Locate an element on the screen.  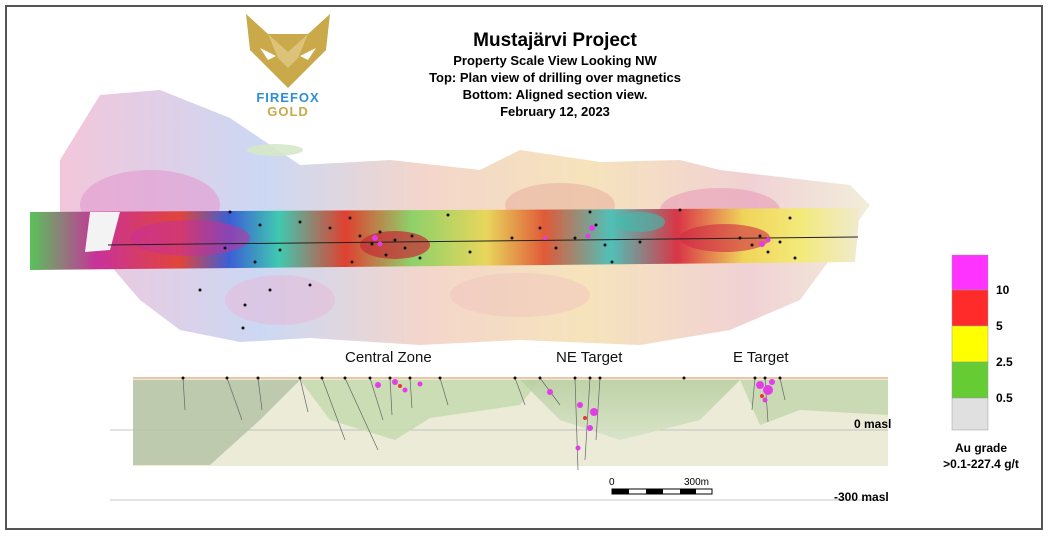
section-shell-central is located at coordinates (420, 410).